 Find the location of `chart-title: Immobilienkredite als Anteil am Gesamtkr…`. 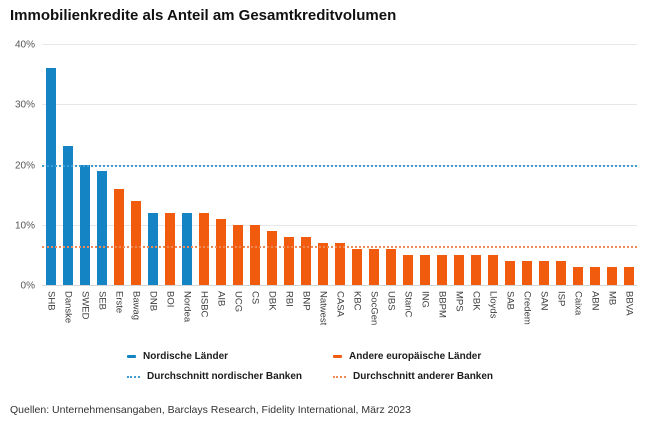

chart-title: Immobilienkredite als Anteil am Gesamtkr… is located at coordinates (203, 15).